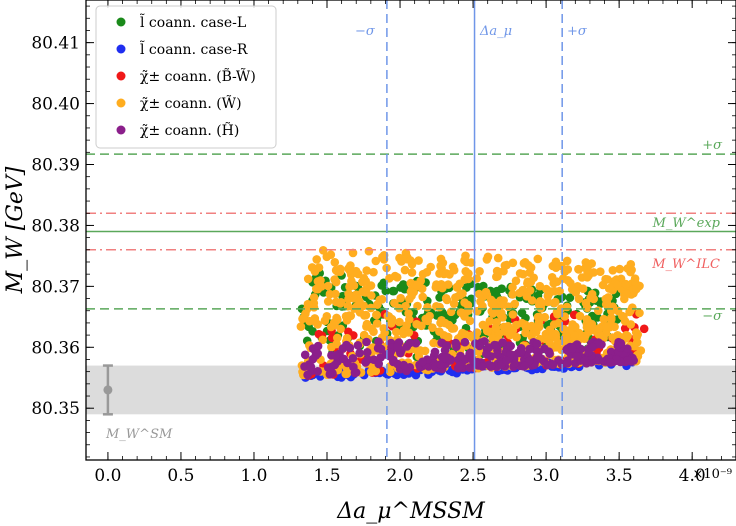 This screenshot has height=526, width=736. I want to click on vline-label-plus-sigma: +σ, so click(577, 31).